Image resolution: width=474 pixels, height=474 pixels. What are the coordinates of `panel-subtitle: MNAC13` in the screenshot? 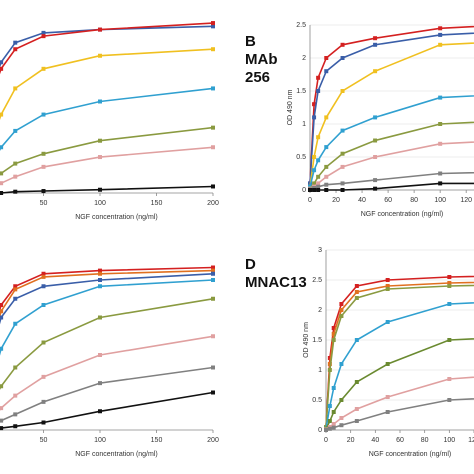 It's located at (276, 282).